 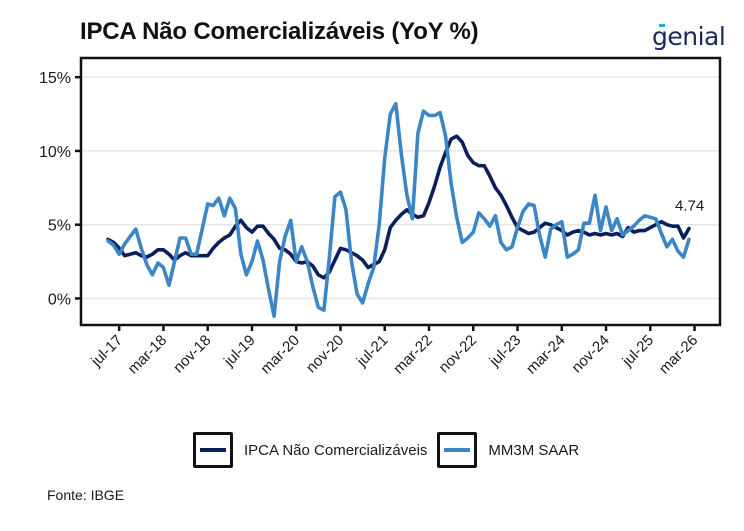 I want to click on x-tick-label: jul-23, so click(x=505, y=351).